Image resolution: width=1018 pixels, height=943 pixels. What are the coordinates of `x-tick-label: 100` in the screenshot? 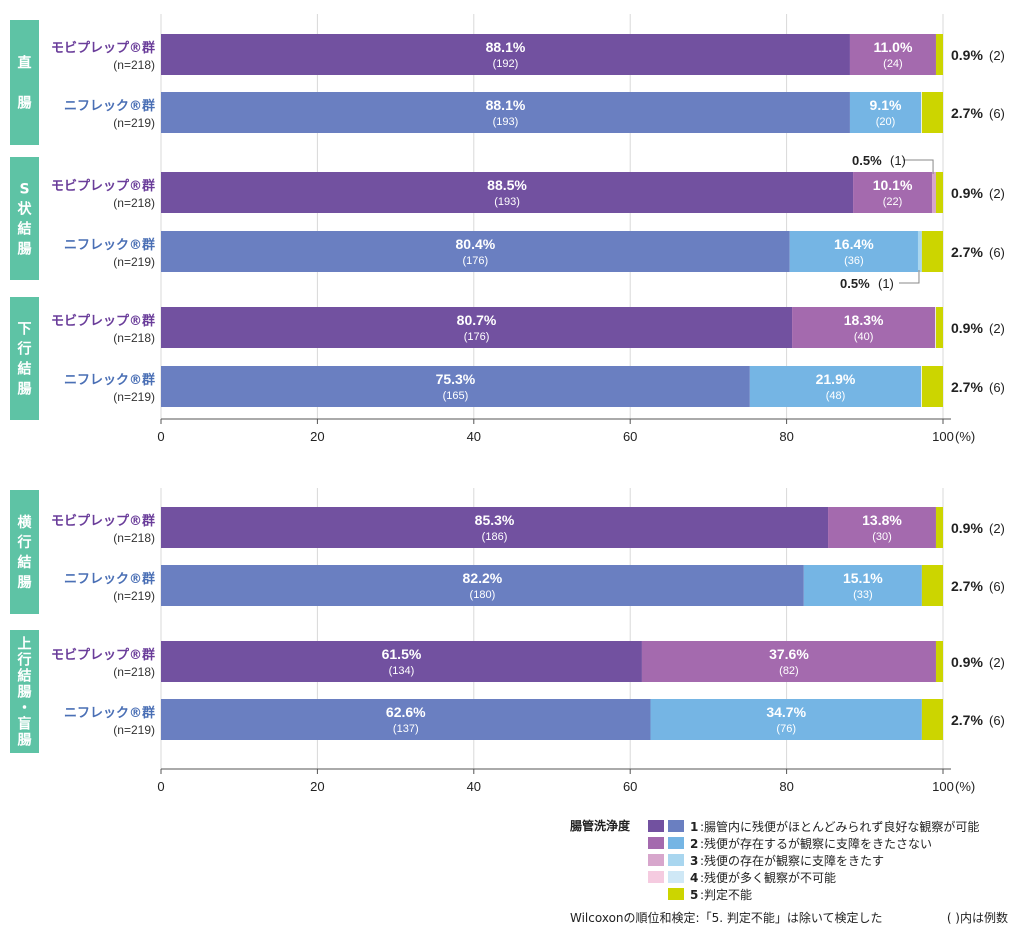 It's located at (943, 436).